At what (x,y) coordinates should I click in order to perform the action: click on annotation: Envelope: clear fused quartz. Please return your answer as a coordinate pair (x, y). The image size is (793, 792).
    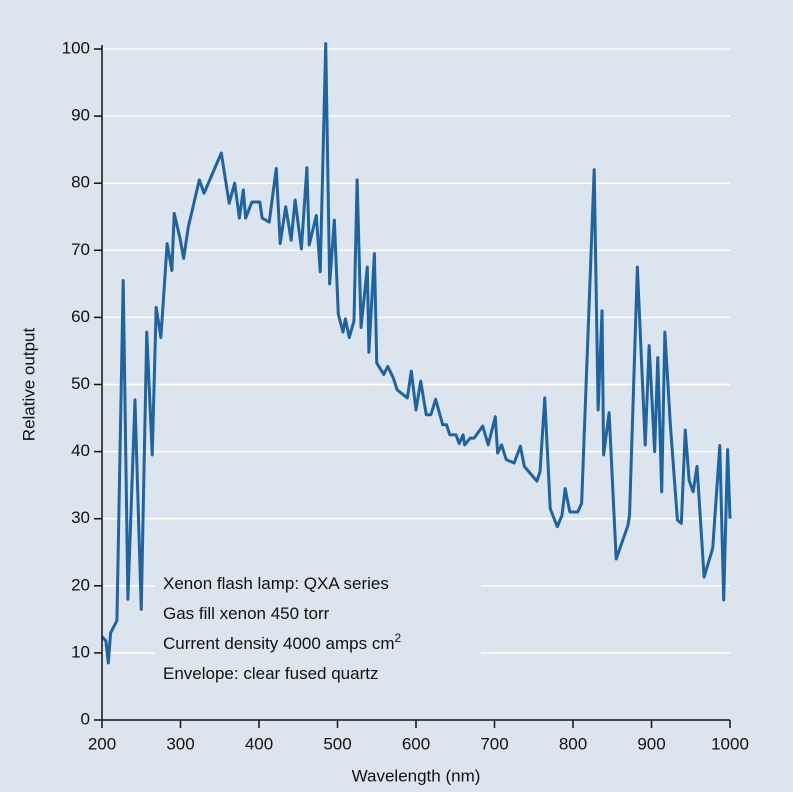
    Looking at the image, I should click on (270, 673).